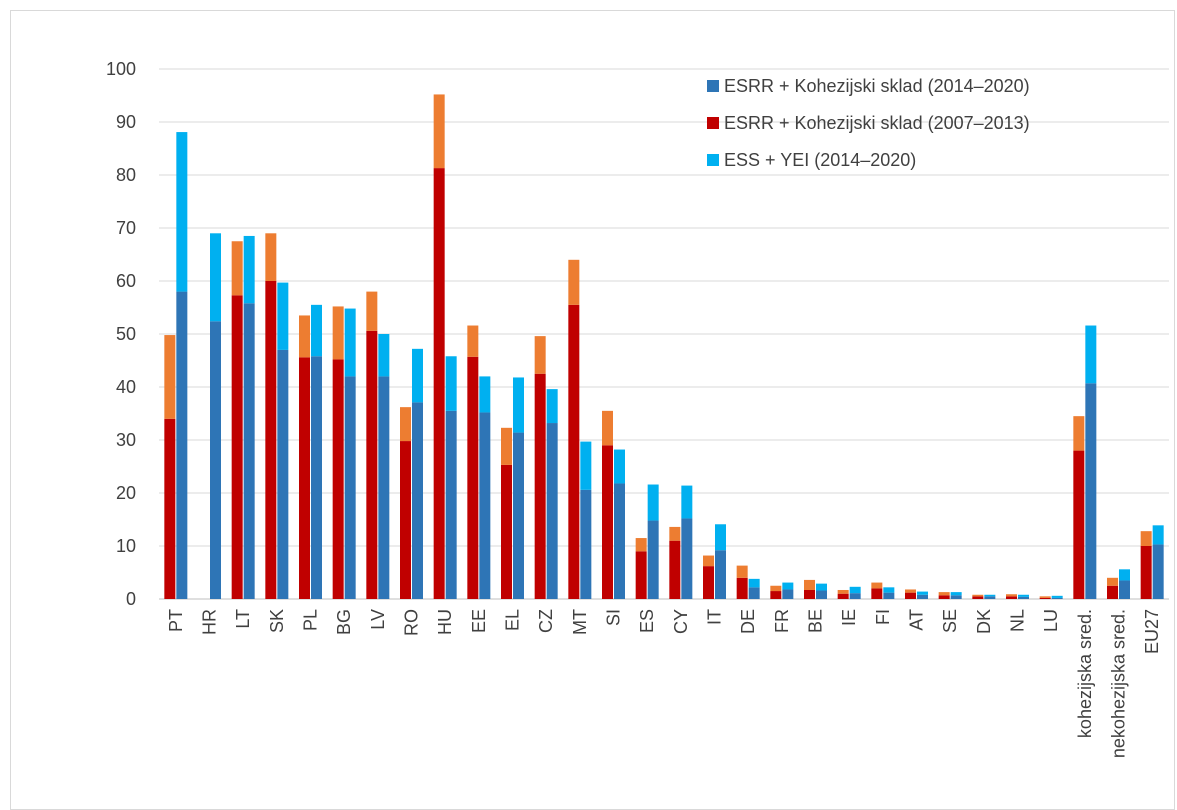 The width and height of the screenshot is (1177, 810). What do you see at coordinates (614, 617) in the screenshot?
I see `x-tick-label-13: SI` at bounding box center [614, 617].